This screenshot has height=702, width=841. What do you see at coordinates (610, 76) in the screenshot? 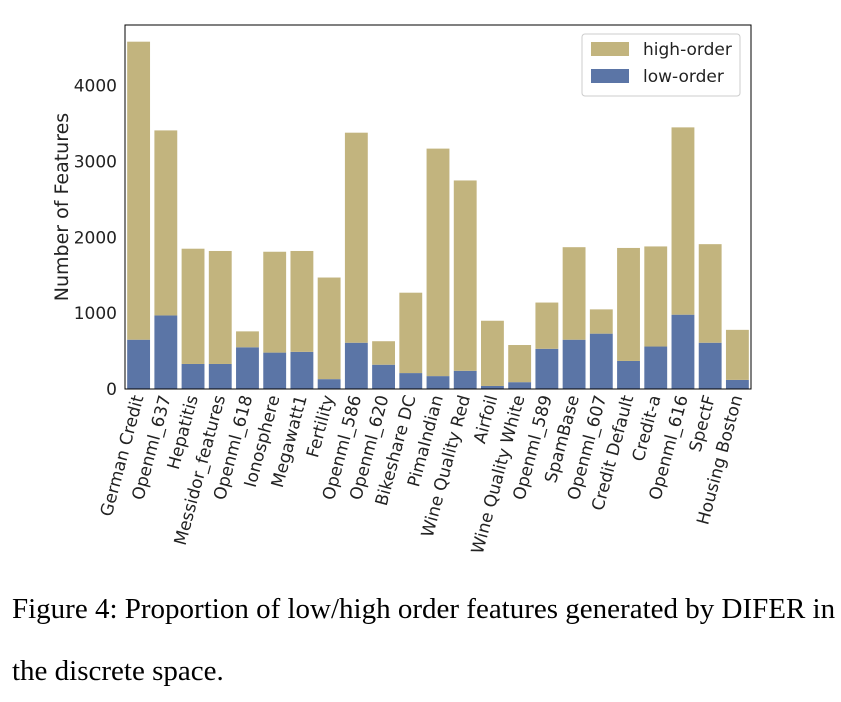
I see `legend-swatch-low-order` at bounding box center [610, 76].